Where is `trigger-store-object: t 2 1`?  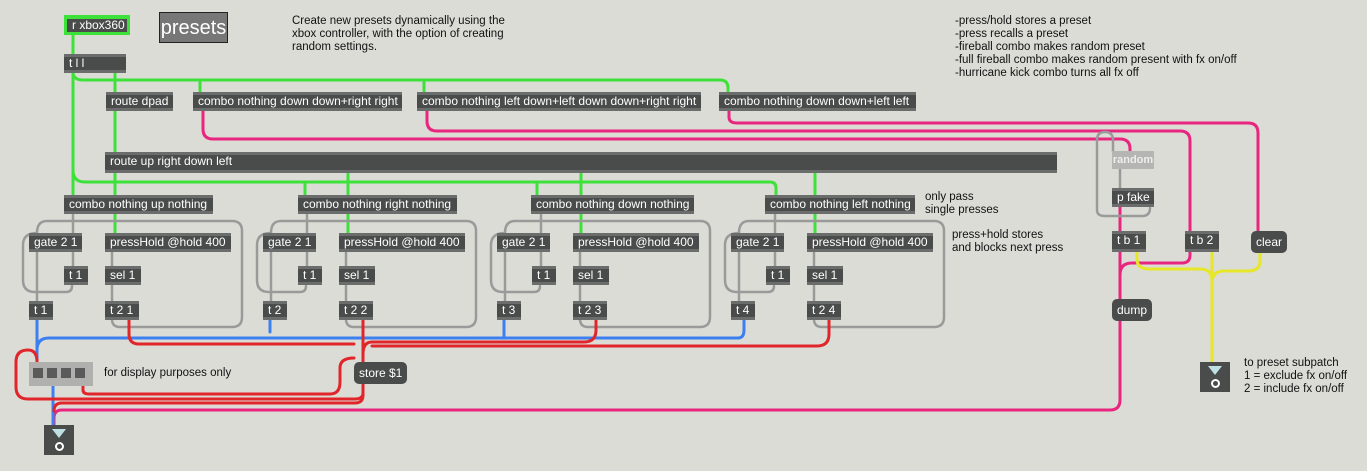 trigger-store-object: t 2 1 is located at coordinates (122, 310).